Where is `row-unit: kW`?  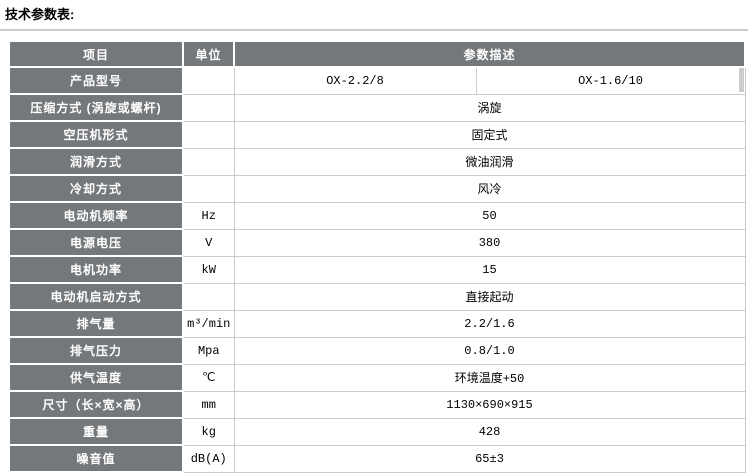
row-unit: kW is located at coordinates (208, 269).